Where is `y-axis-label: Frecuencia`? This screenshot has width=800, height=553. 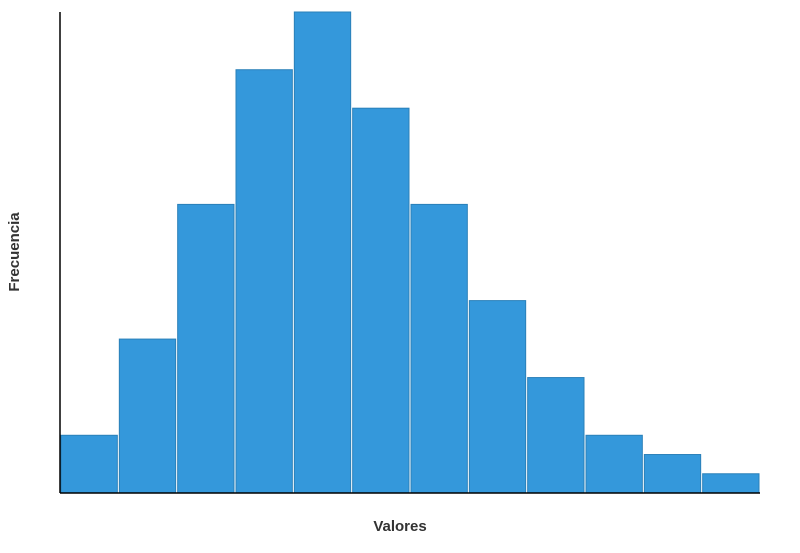
y-axis-label: Frecuencia is located at coordinates (14, 252).